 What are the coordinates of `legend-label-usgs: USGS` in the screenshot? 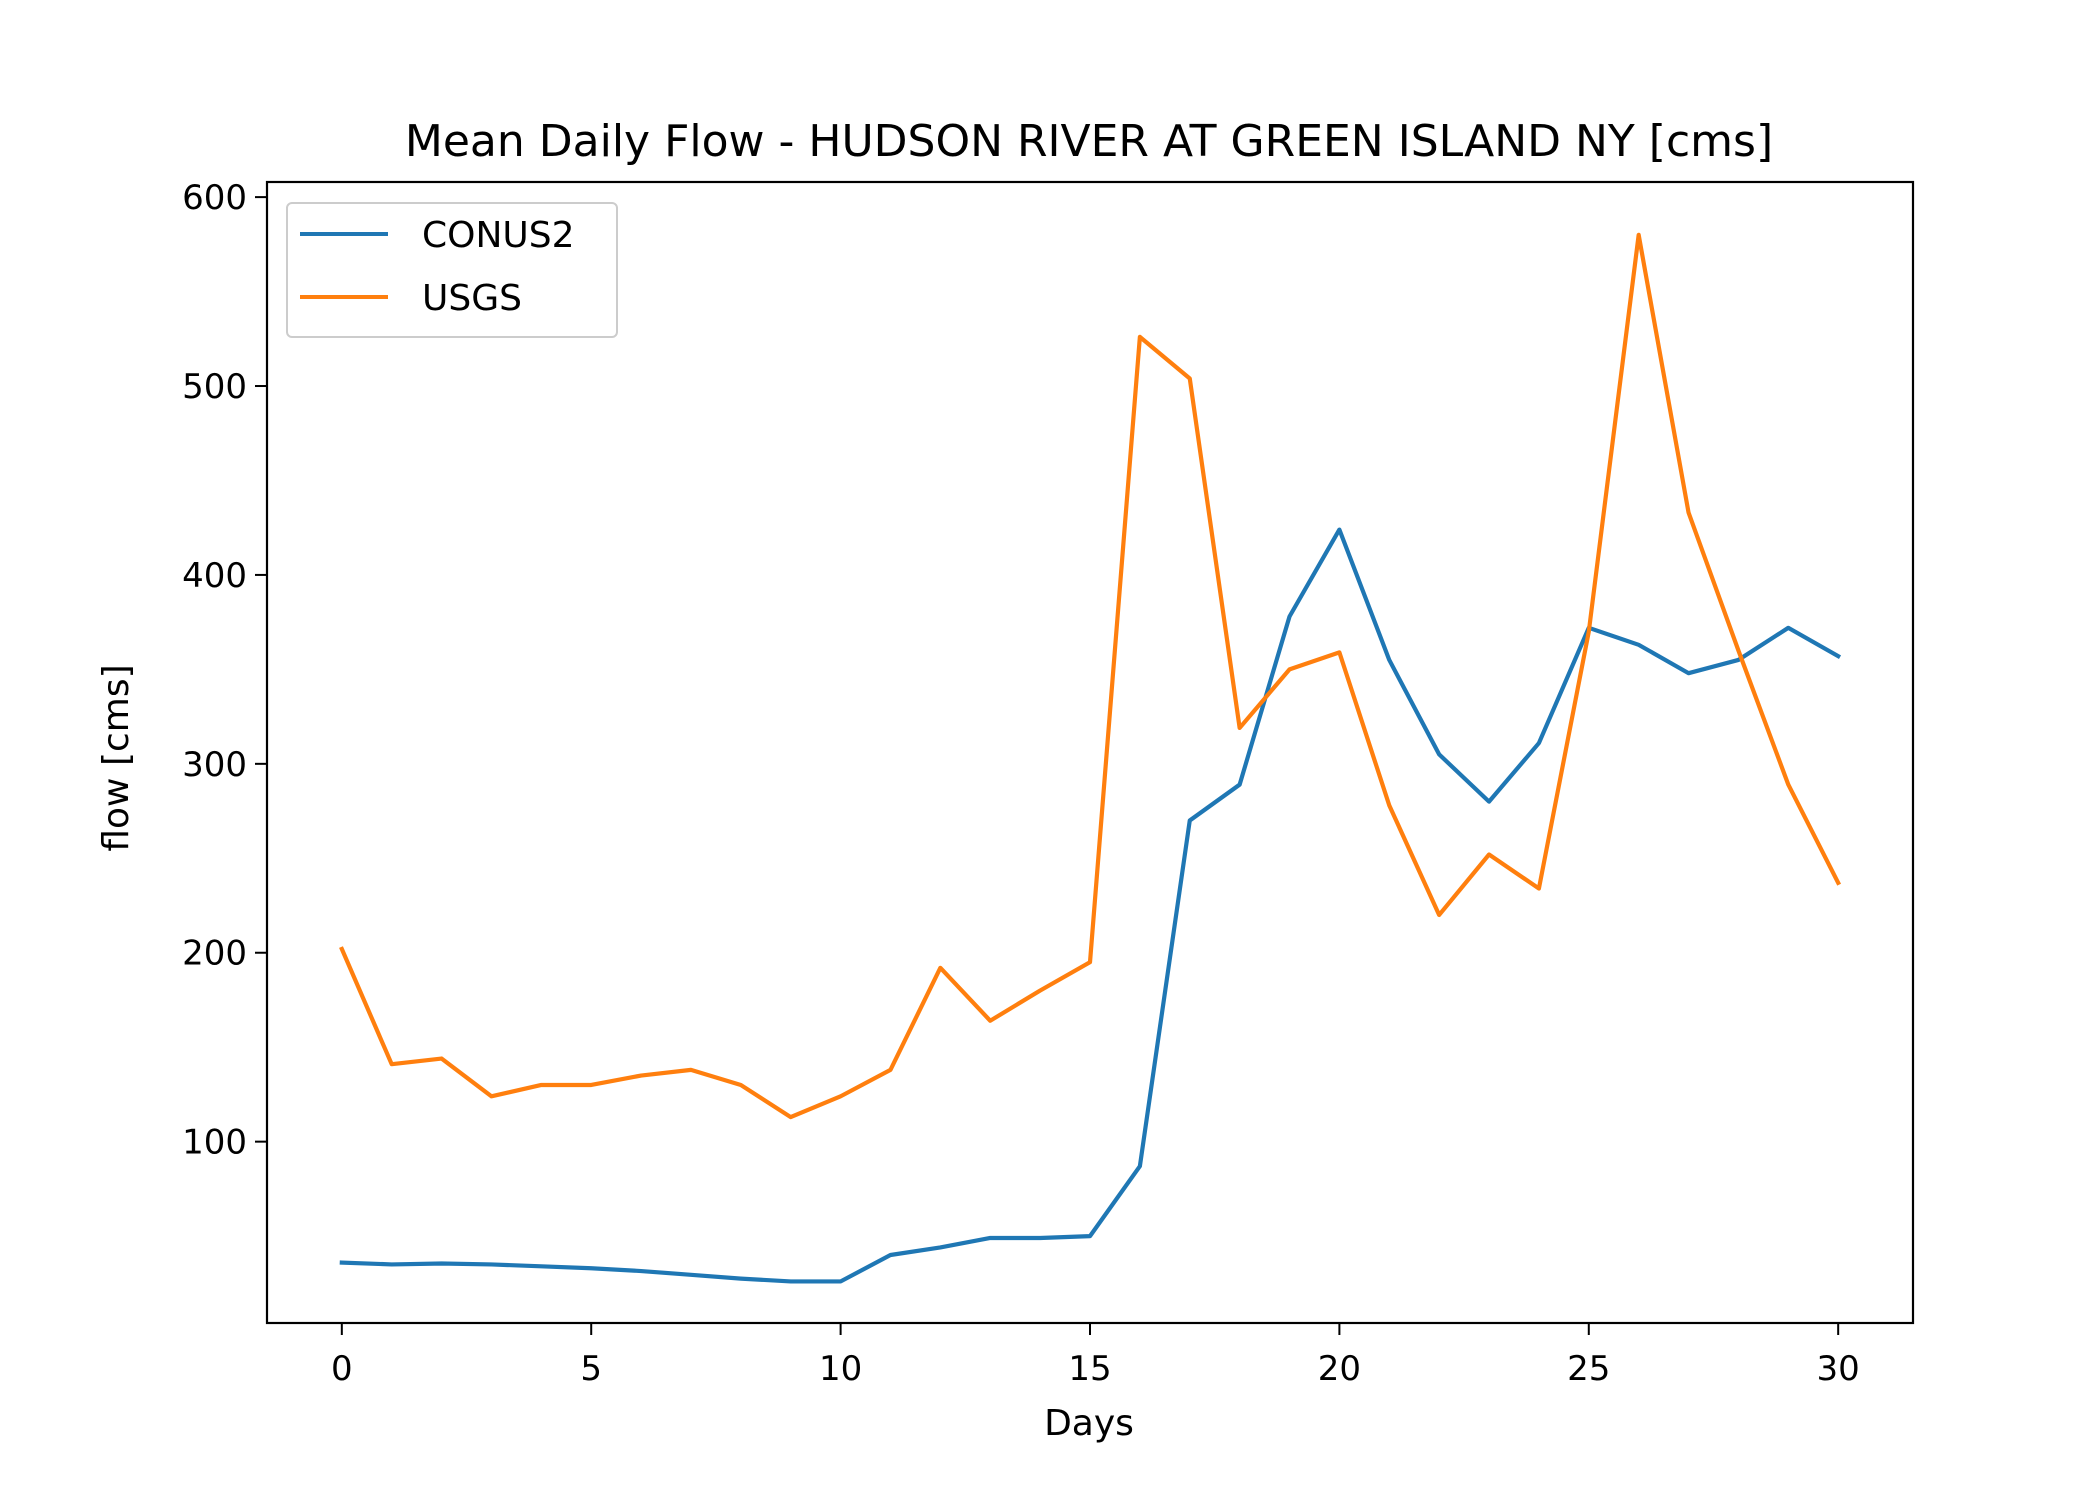 It's located at (472, 298).